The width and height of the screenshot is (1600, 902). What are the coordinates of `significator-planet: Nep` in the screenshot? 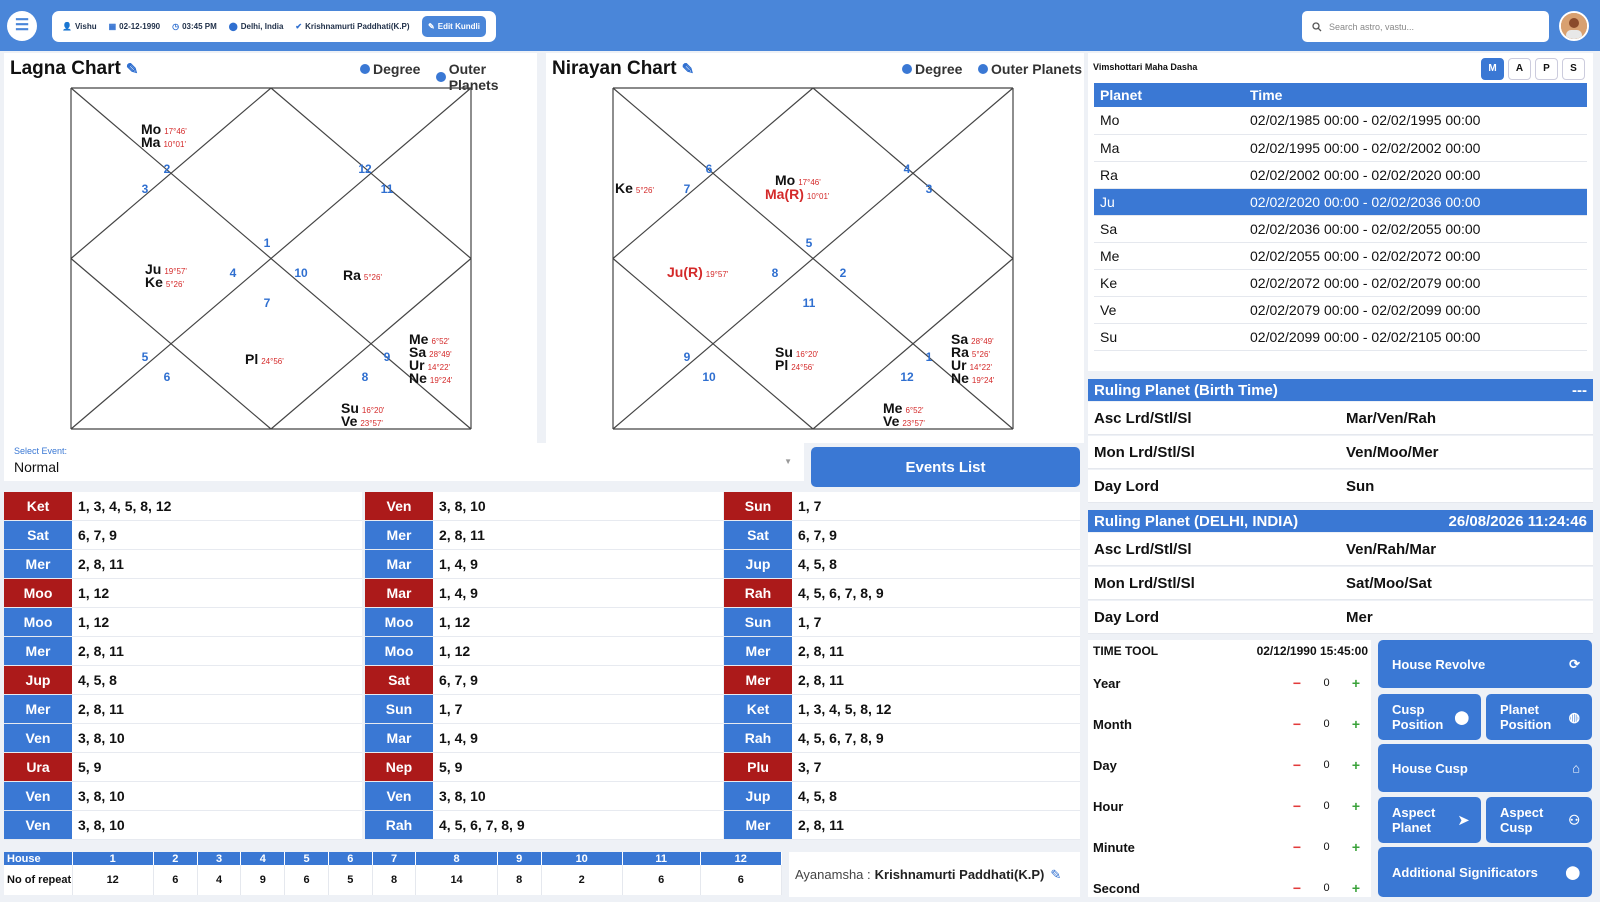 It's located at (399, 767).